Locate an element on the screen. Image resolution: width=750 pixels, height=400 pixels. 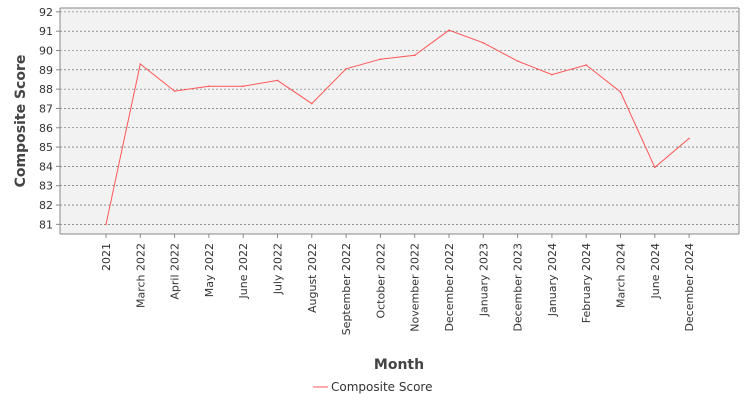
x-tick-label: December 2022 is located at coordinates (449, 287).